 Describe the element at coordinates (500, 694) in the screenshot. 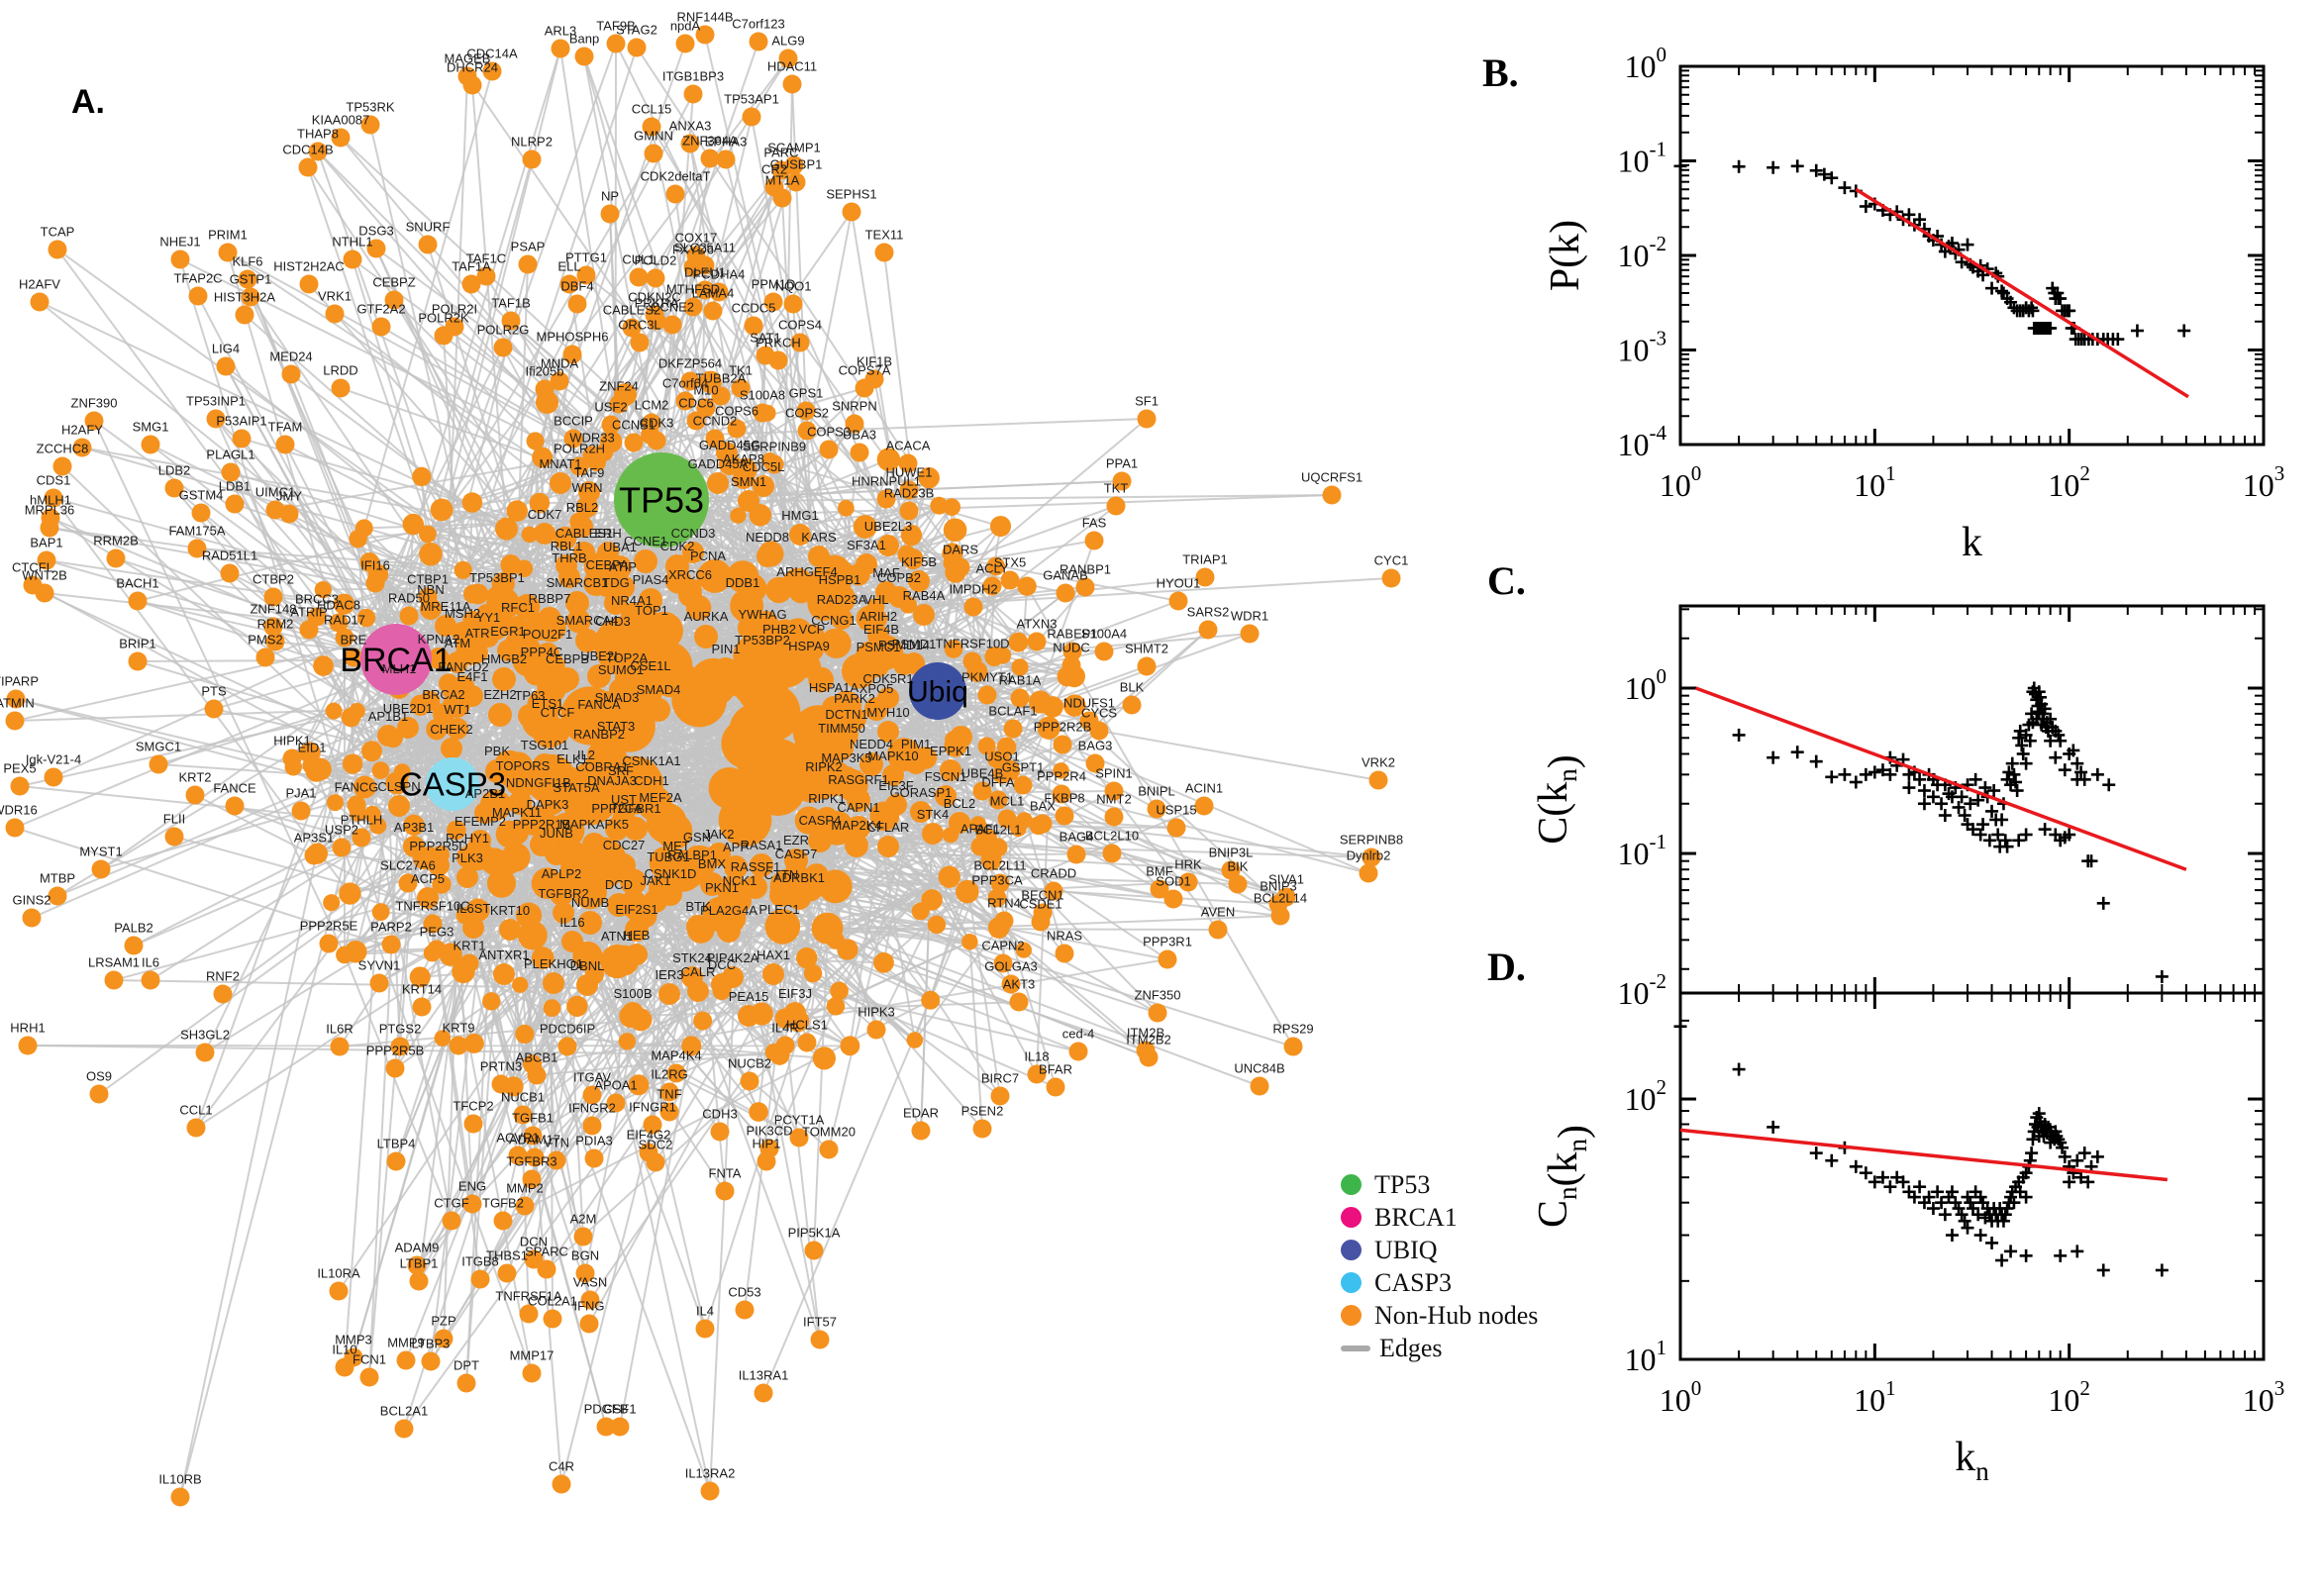

I see `network-node-label: EZH2` at that location.